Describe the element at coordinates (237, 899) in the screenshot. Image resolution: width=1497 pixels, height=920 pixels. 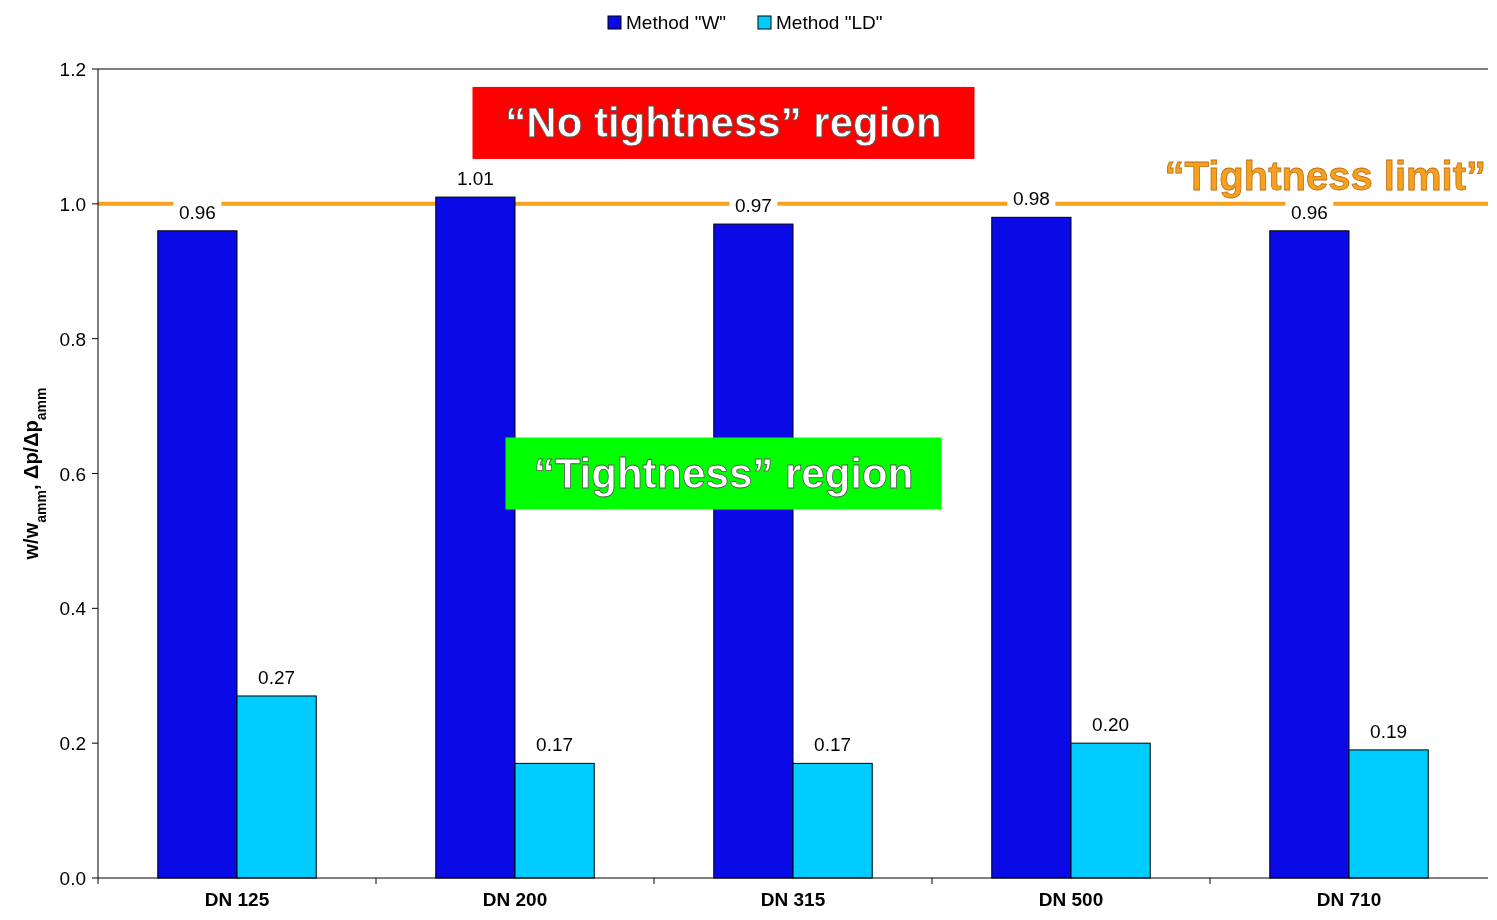
I see `x-tick-label: DN 125` at that location.